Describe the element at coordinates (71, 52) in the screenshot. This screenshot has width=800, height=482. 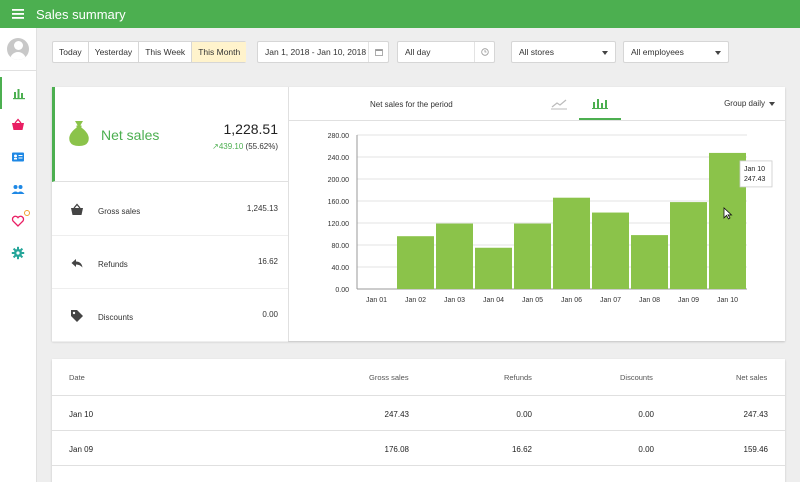
I see `period-today-button: Today` at that location.